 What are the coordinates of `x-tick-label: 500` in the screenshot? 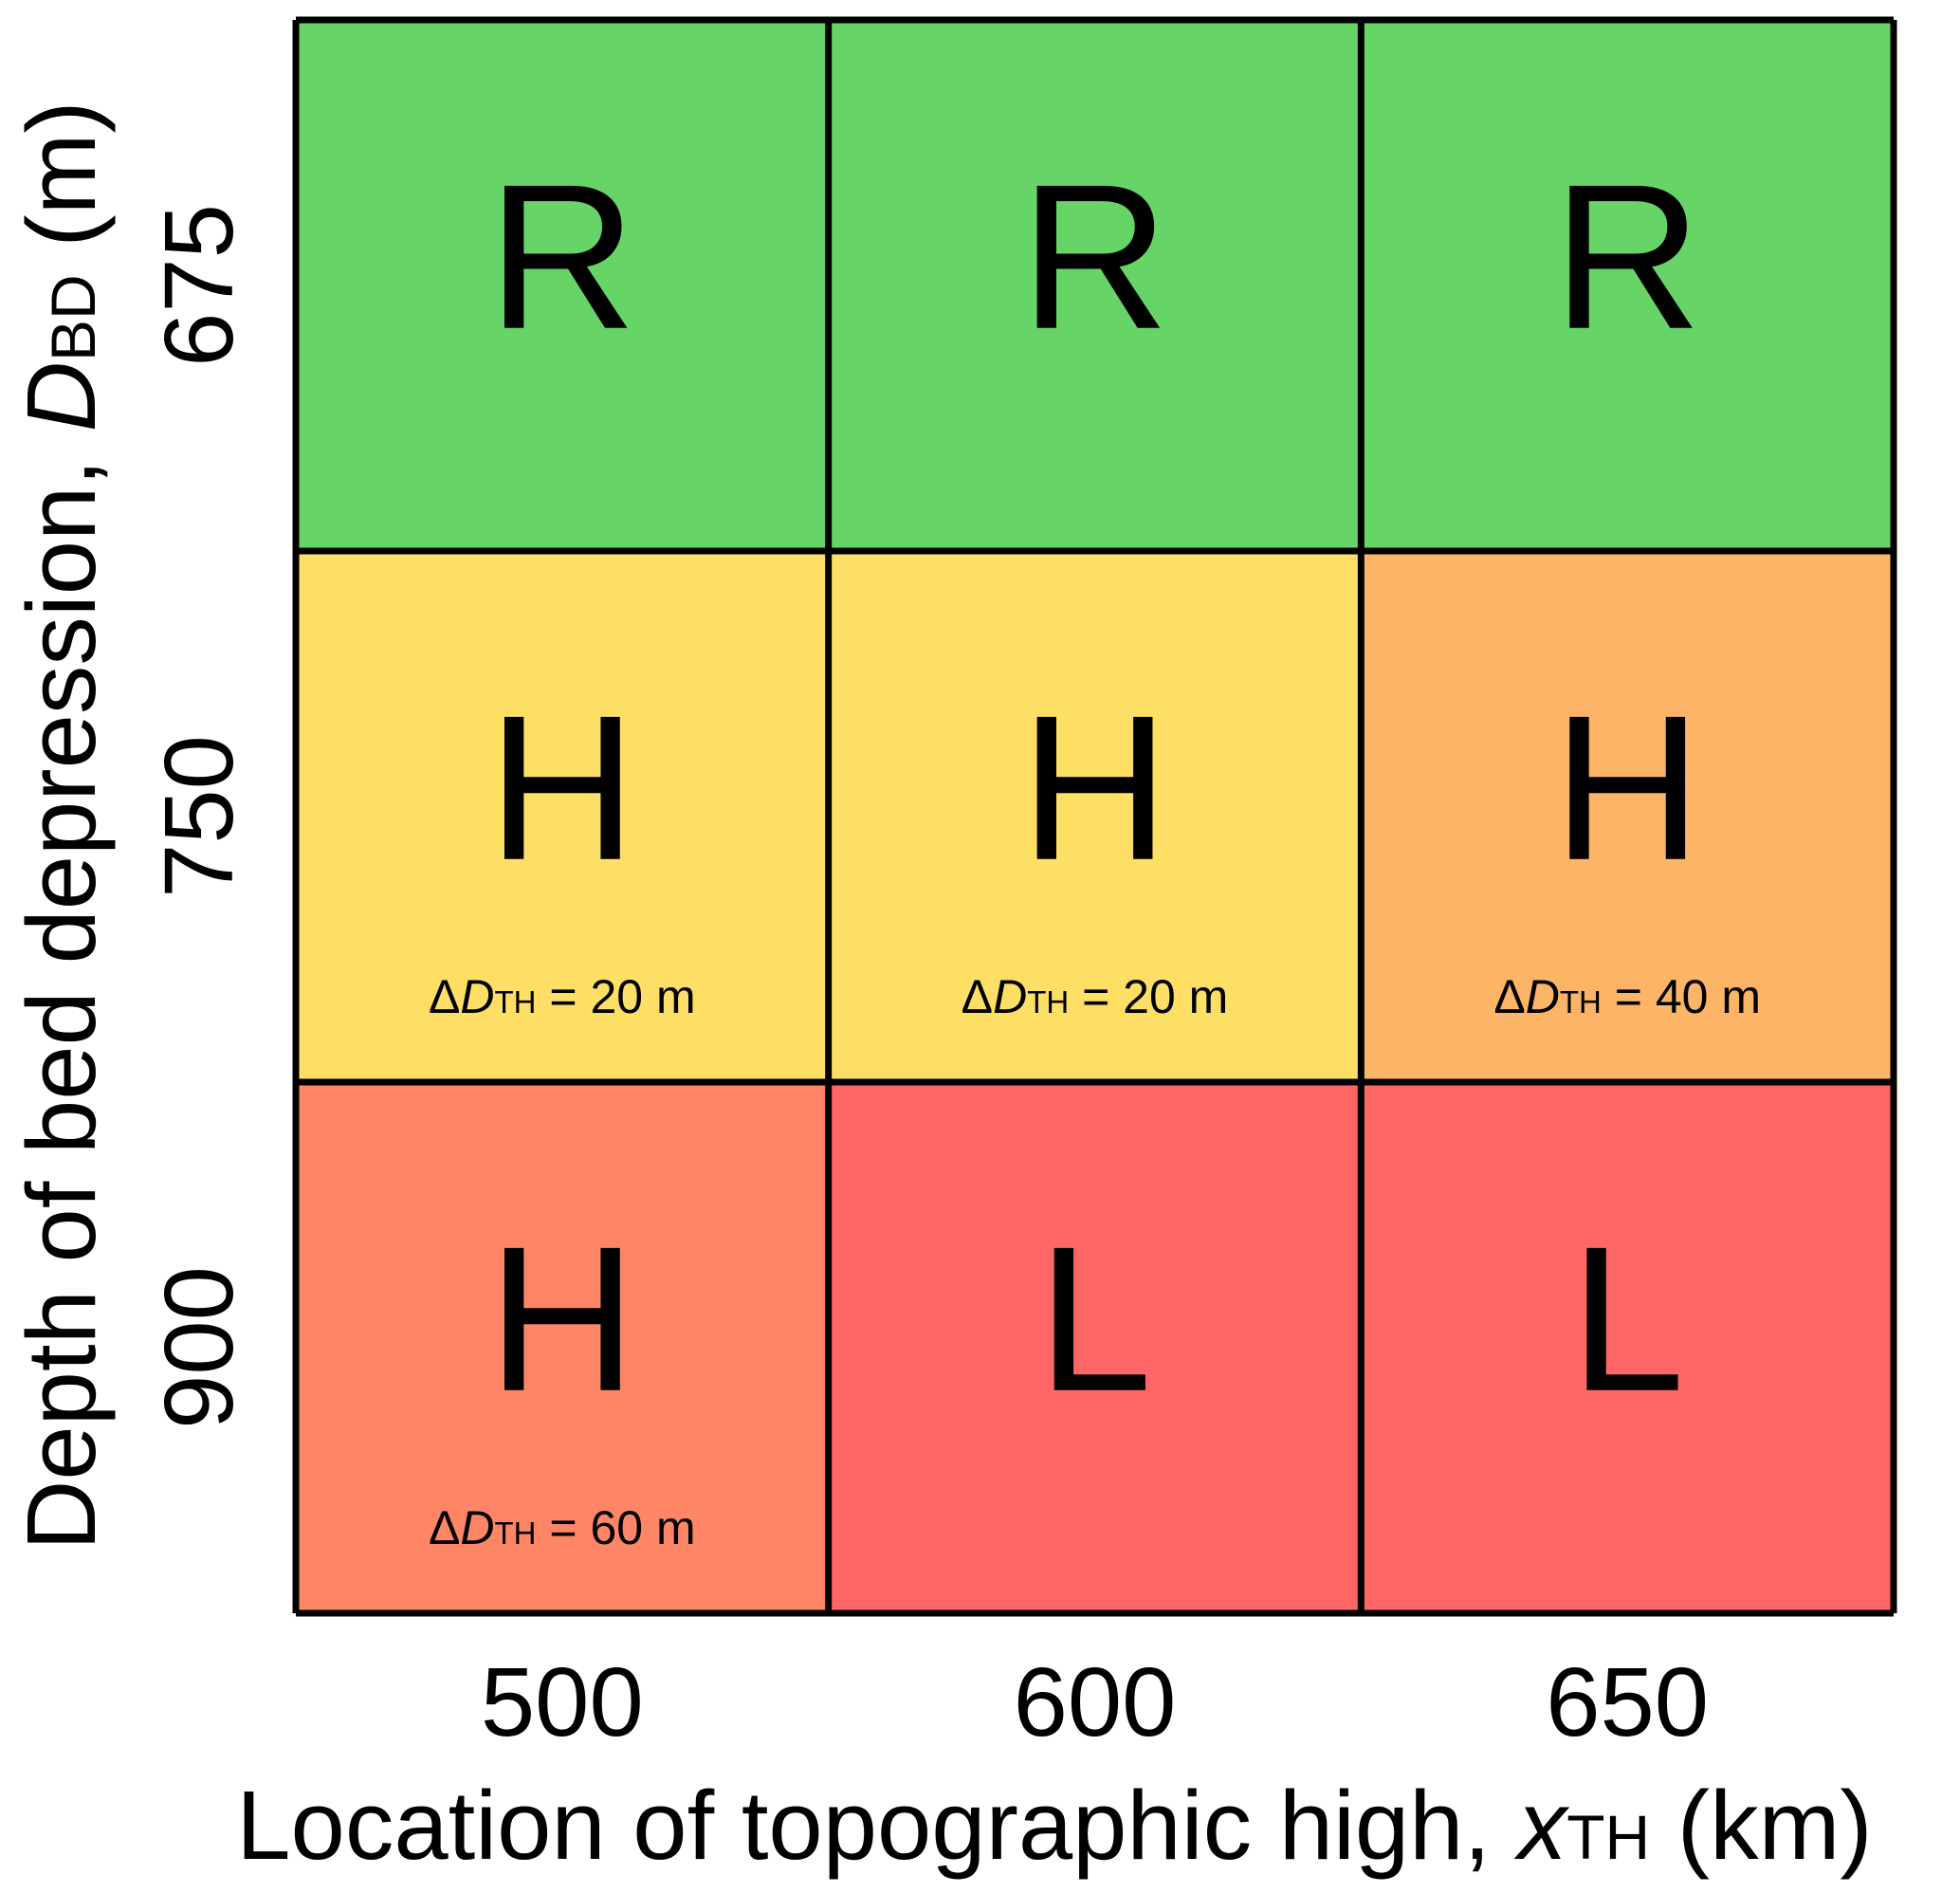 It's located at (562, 1701).